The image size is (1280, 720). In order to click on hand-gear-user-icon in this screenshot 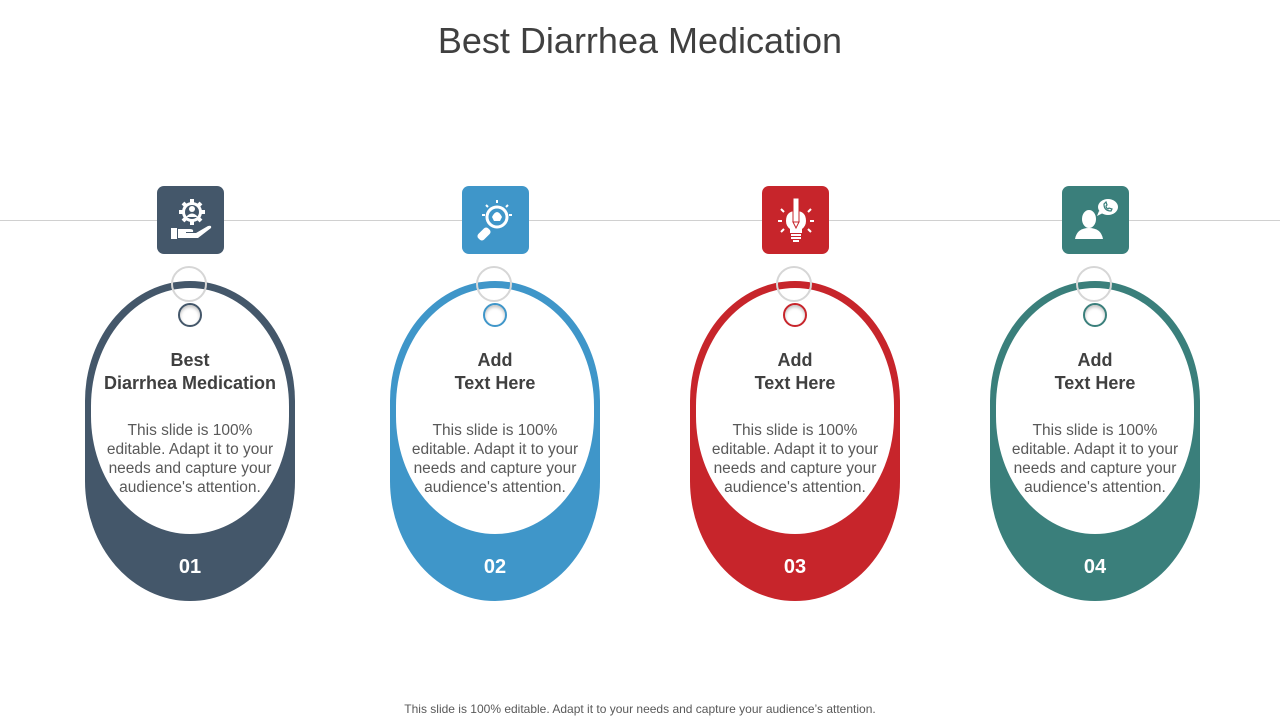, I will do `click(190, 220)`.